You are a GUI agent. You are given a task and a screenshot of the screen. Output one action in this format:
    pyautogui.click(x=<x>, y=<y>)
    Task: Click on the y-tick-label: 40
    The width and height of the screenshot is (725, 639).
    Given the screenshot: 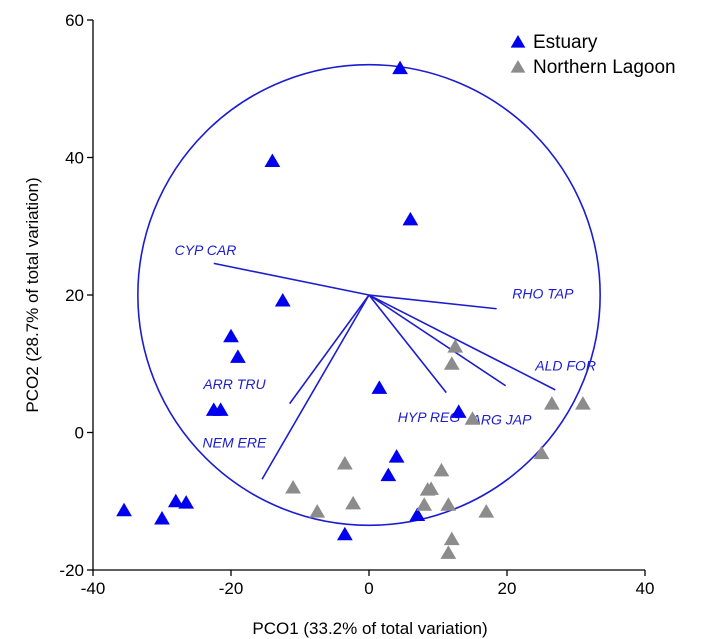 What is the action you would take?
    pyautogui.click(x=74, y=158)
    